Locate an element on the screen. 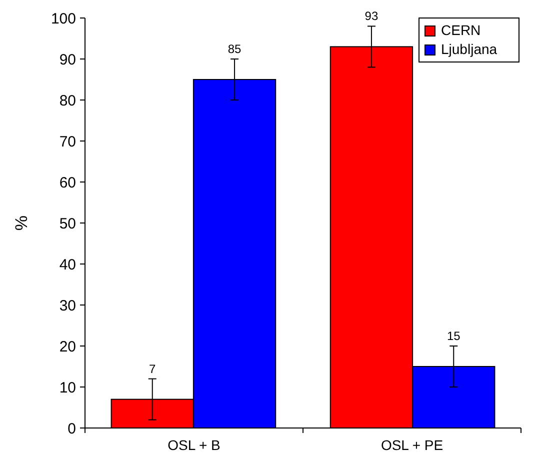 Image resolution: width=533 pixels, height=466 pixels. y-tick-label: 0 is located at coordinates (72, 429).